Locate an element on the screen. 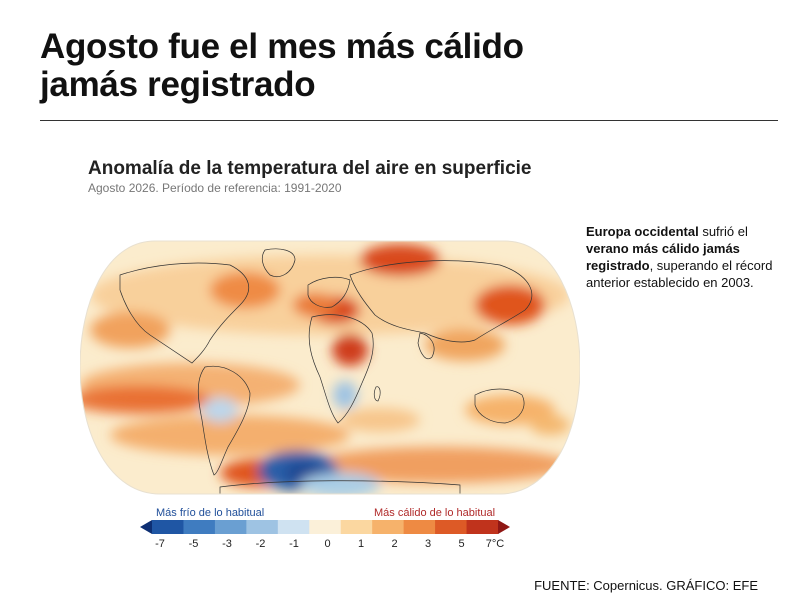  color-scale-svg is located at coordinates (325, 527).